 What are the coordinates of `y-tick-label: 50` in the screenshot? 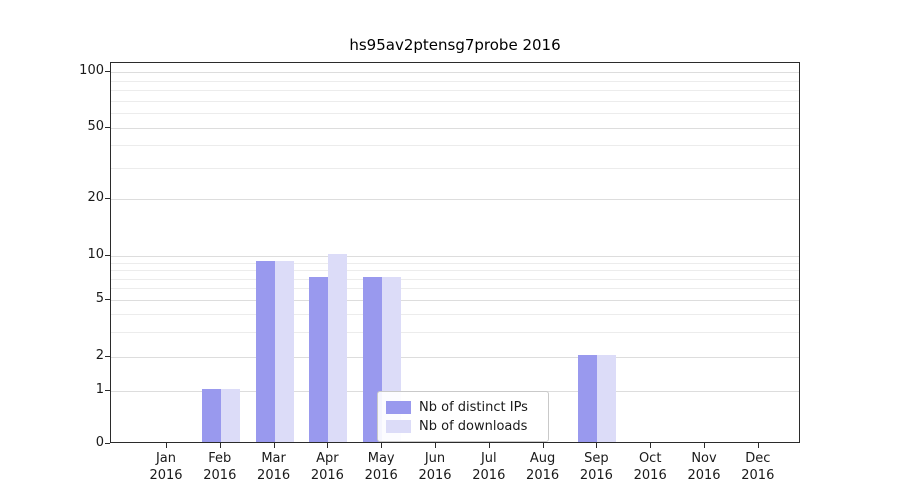 It's located at (95, 126).